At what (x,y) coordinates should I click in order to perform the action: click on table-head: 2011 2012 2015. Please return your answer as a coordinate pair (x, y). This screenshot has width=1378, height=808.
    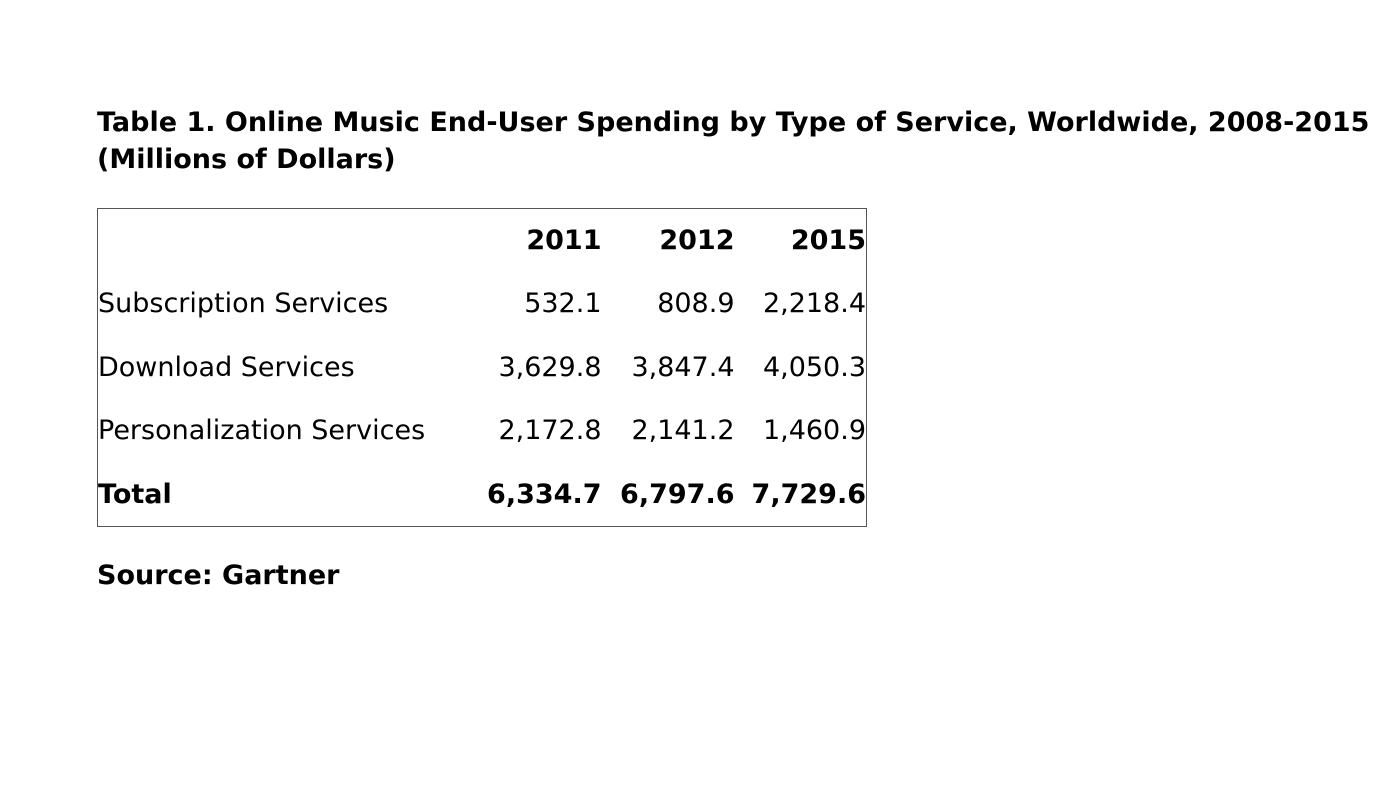
    Looking at the image, I should click on (482, 241).